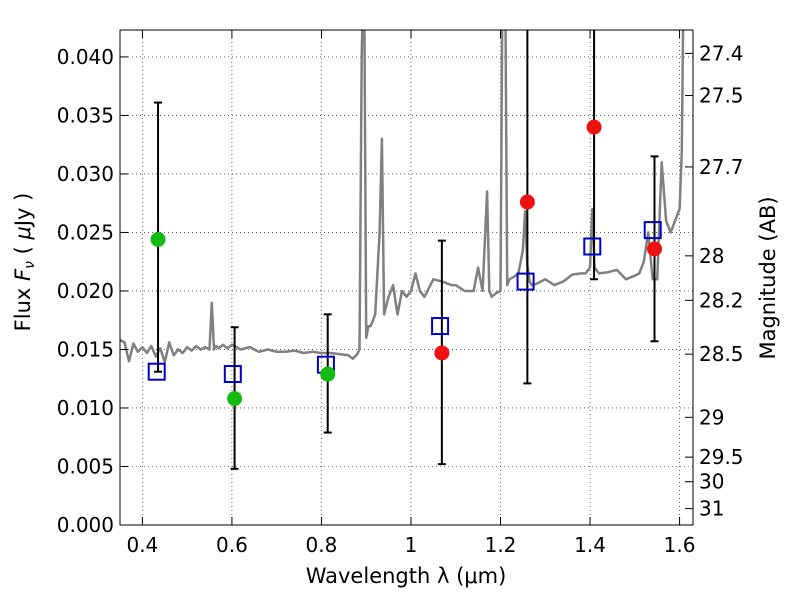 Image resolution: width=800 pixels, height=600 pixels. What do you see at coordinates (711, 509) in the screenshot?
I see `right-tick-label: 31` at bounding box center [711, 509].